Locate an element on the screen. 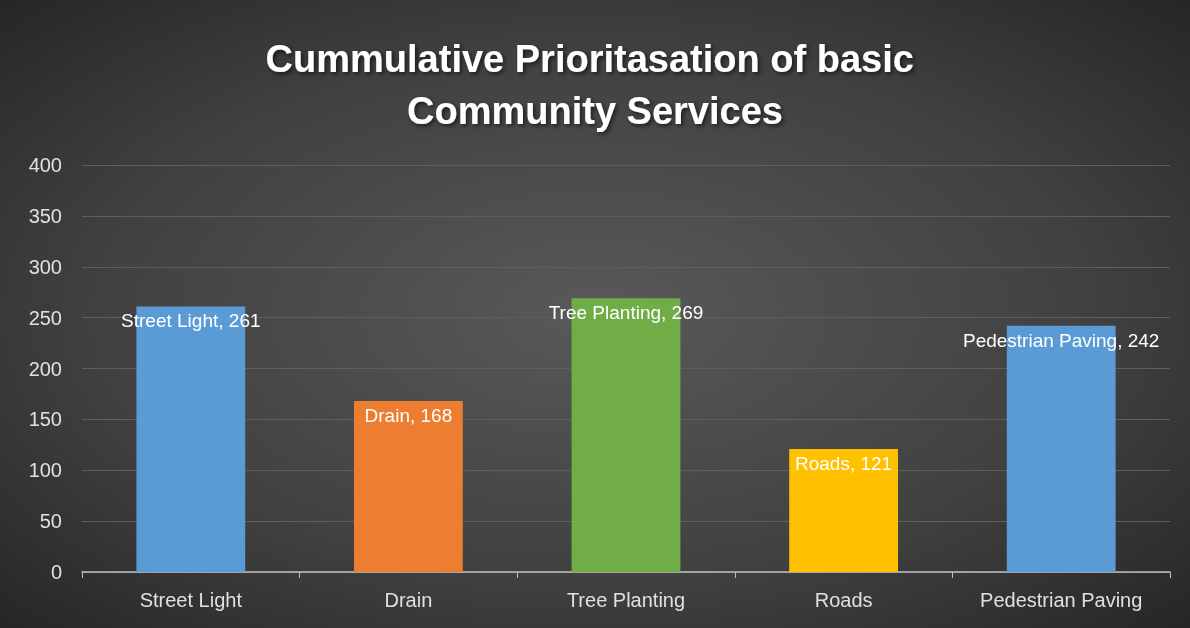 Image resolution: width=1190 pixels, height=628 pixels. y-tick-label: 0 is located at coordinates (56, 572).